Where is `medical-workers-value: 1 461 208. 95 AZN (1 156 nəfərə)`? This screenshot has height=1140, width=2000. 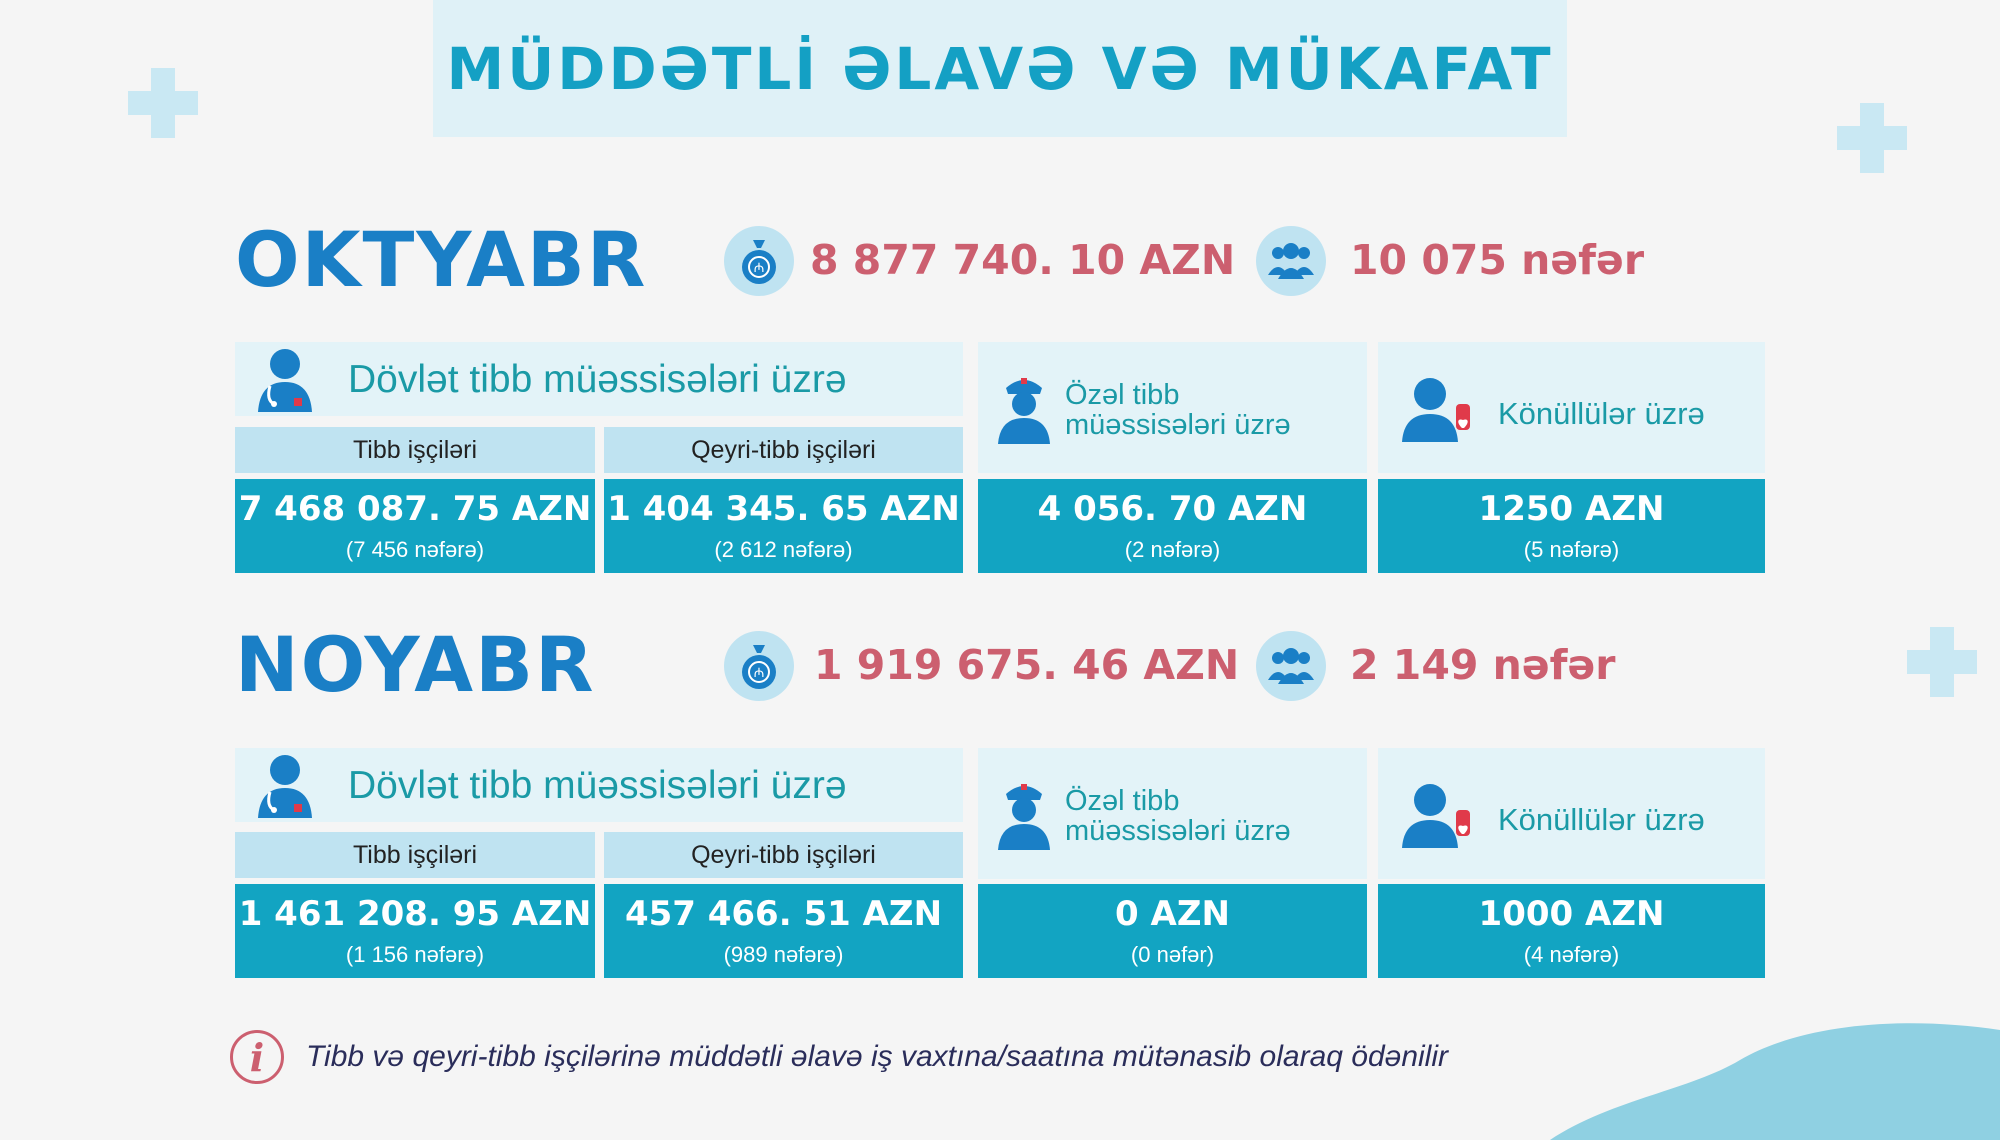 medical-workers-value: 1 461 208. 95 AZN (1 156 nəfərə) is located at coordinates (415, 931).